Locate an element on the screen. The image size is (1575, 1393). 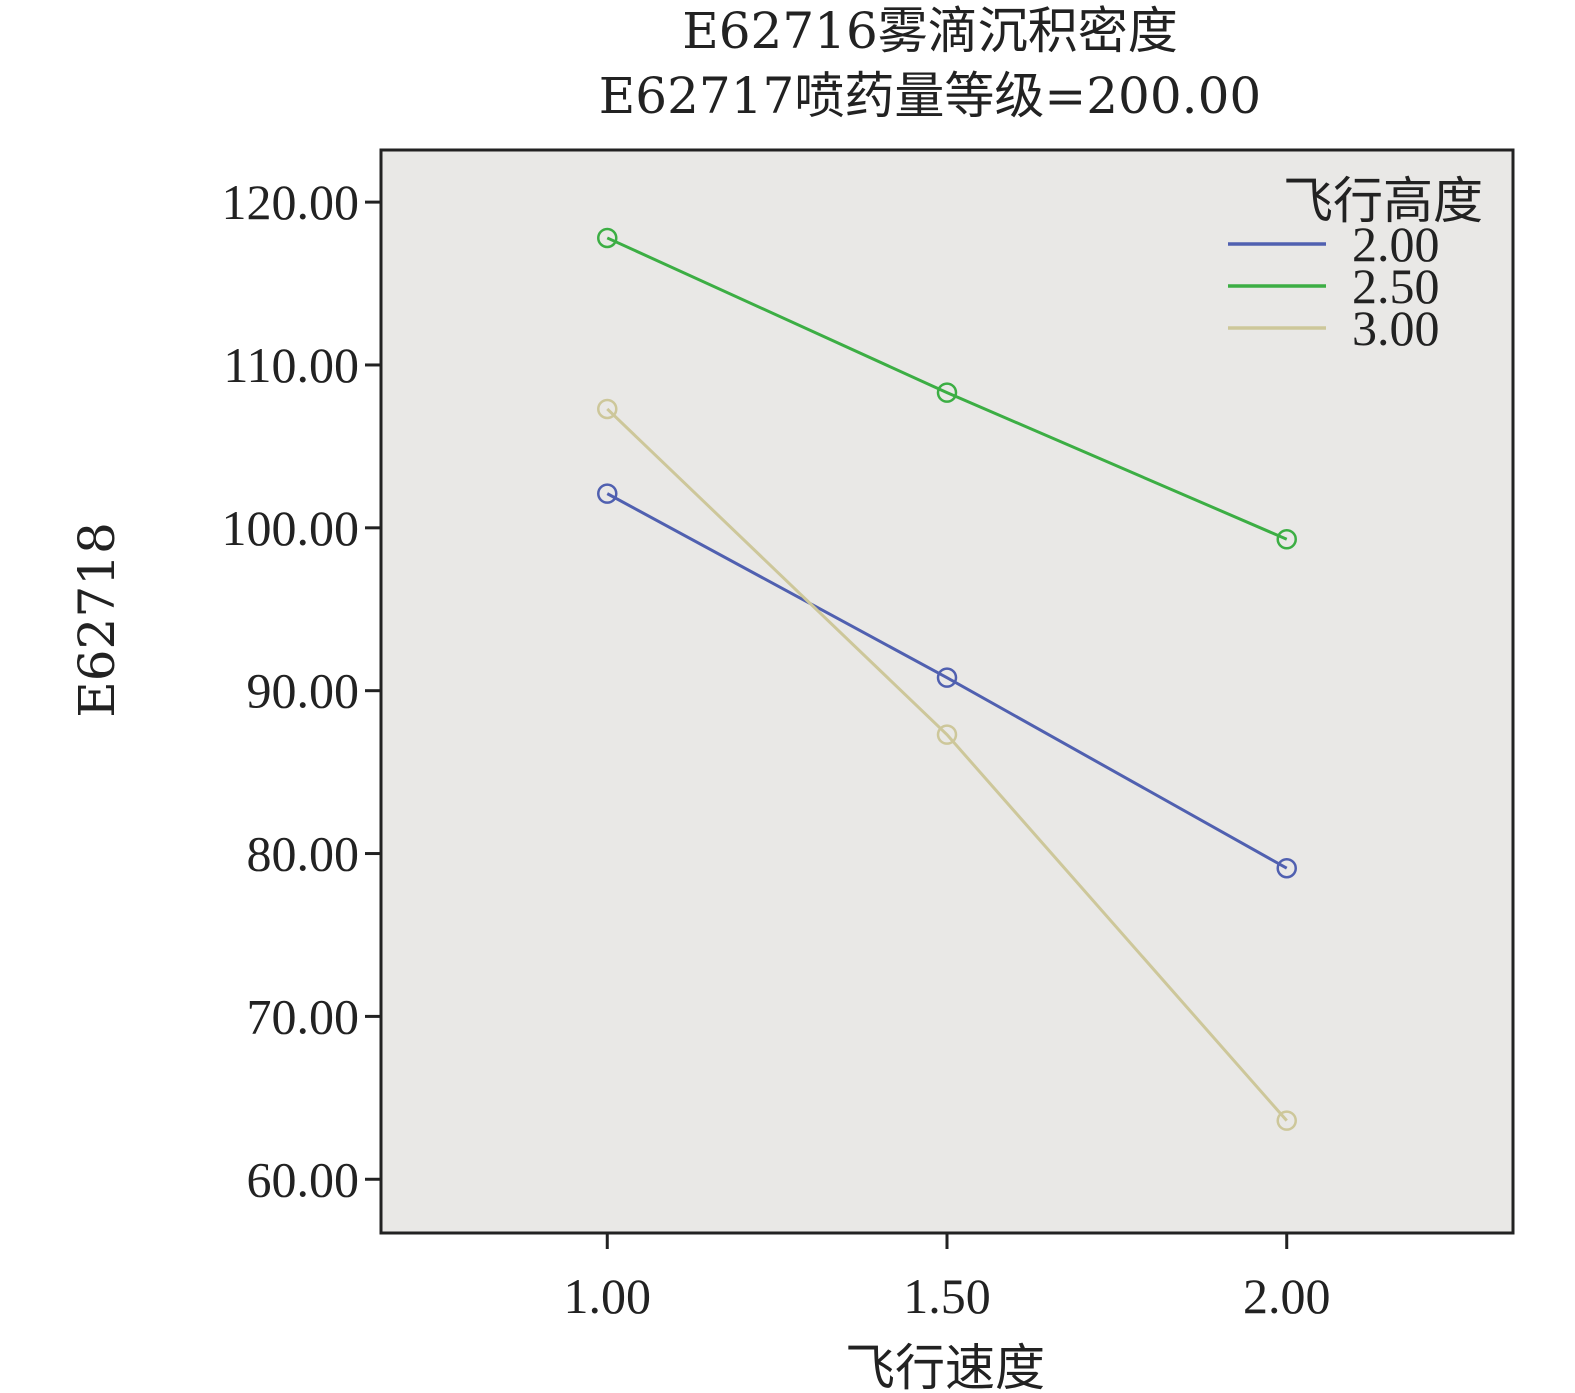
y-tick-label: 70.00 is located at coordinates (303, 1016).